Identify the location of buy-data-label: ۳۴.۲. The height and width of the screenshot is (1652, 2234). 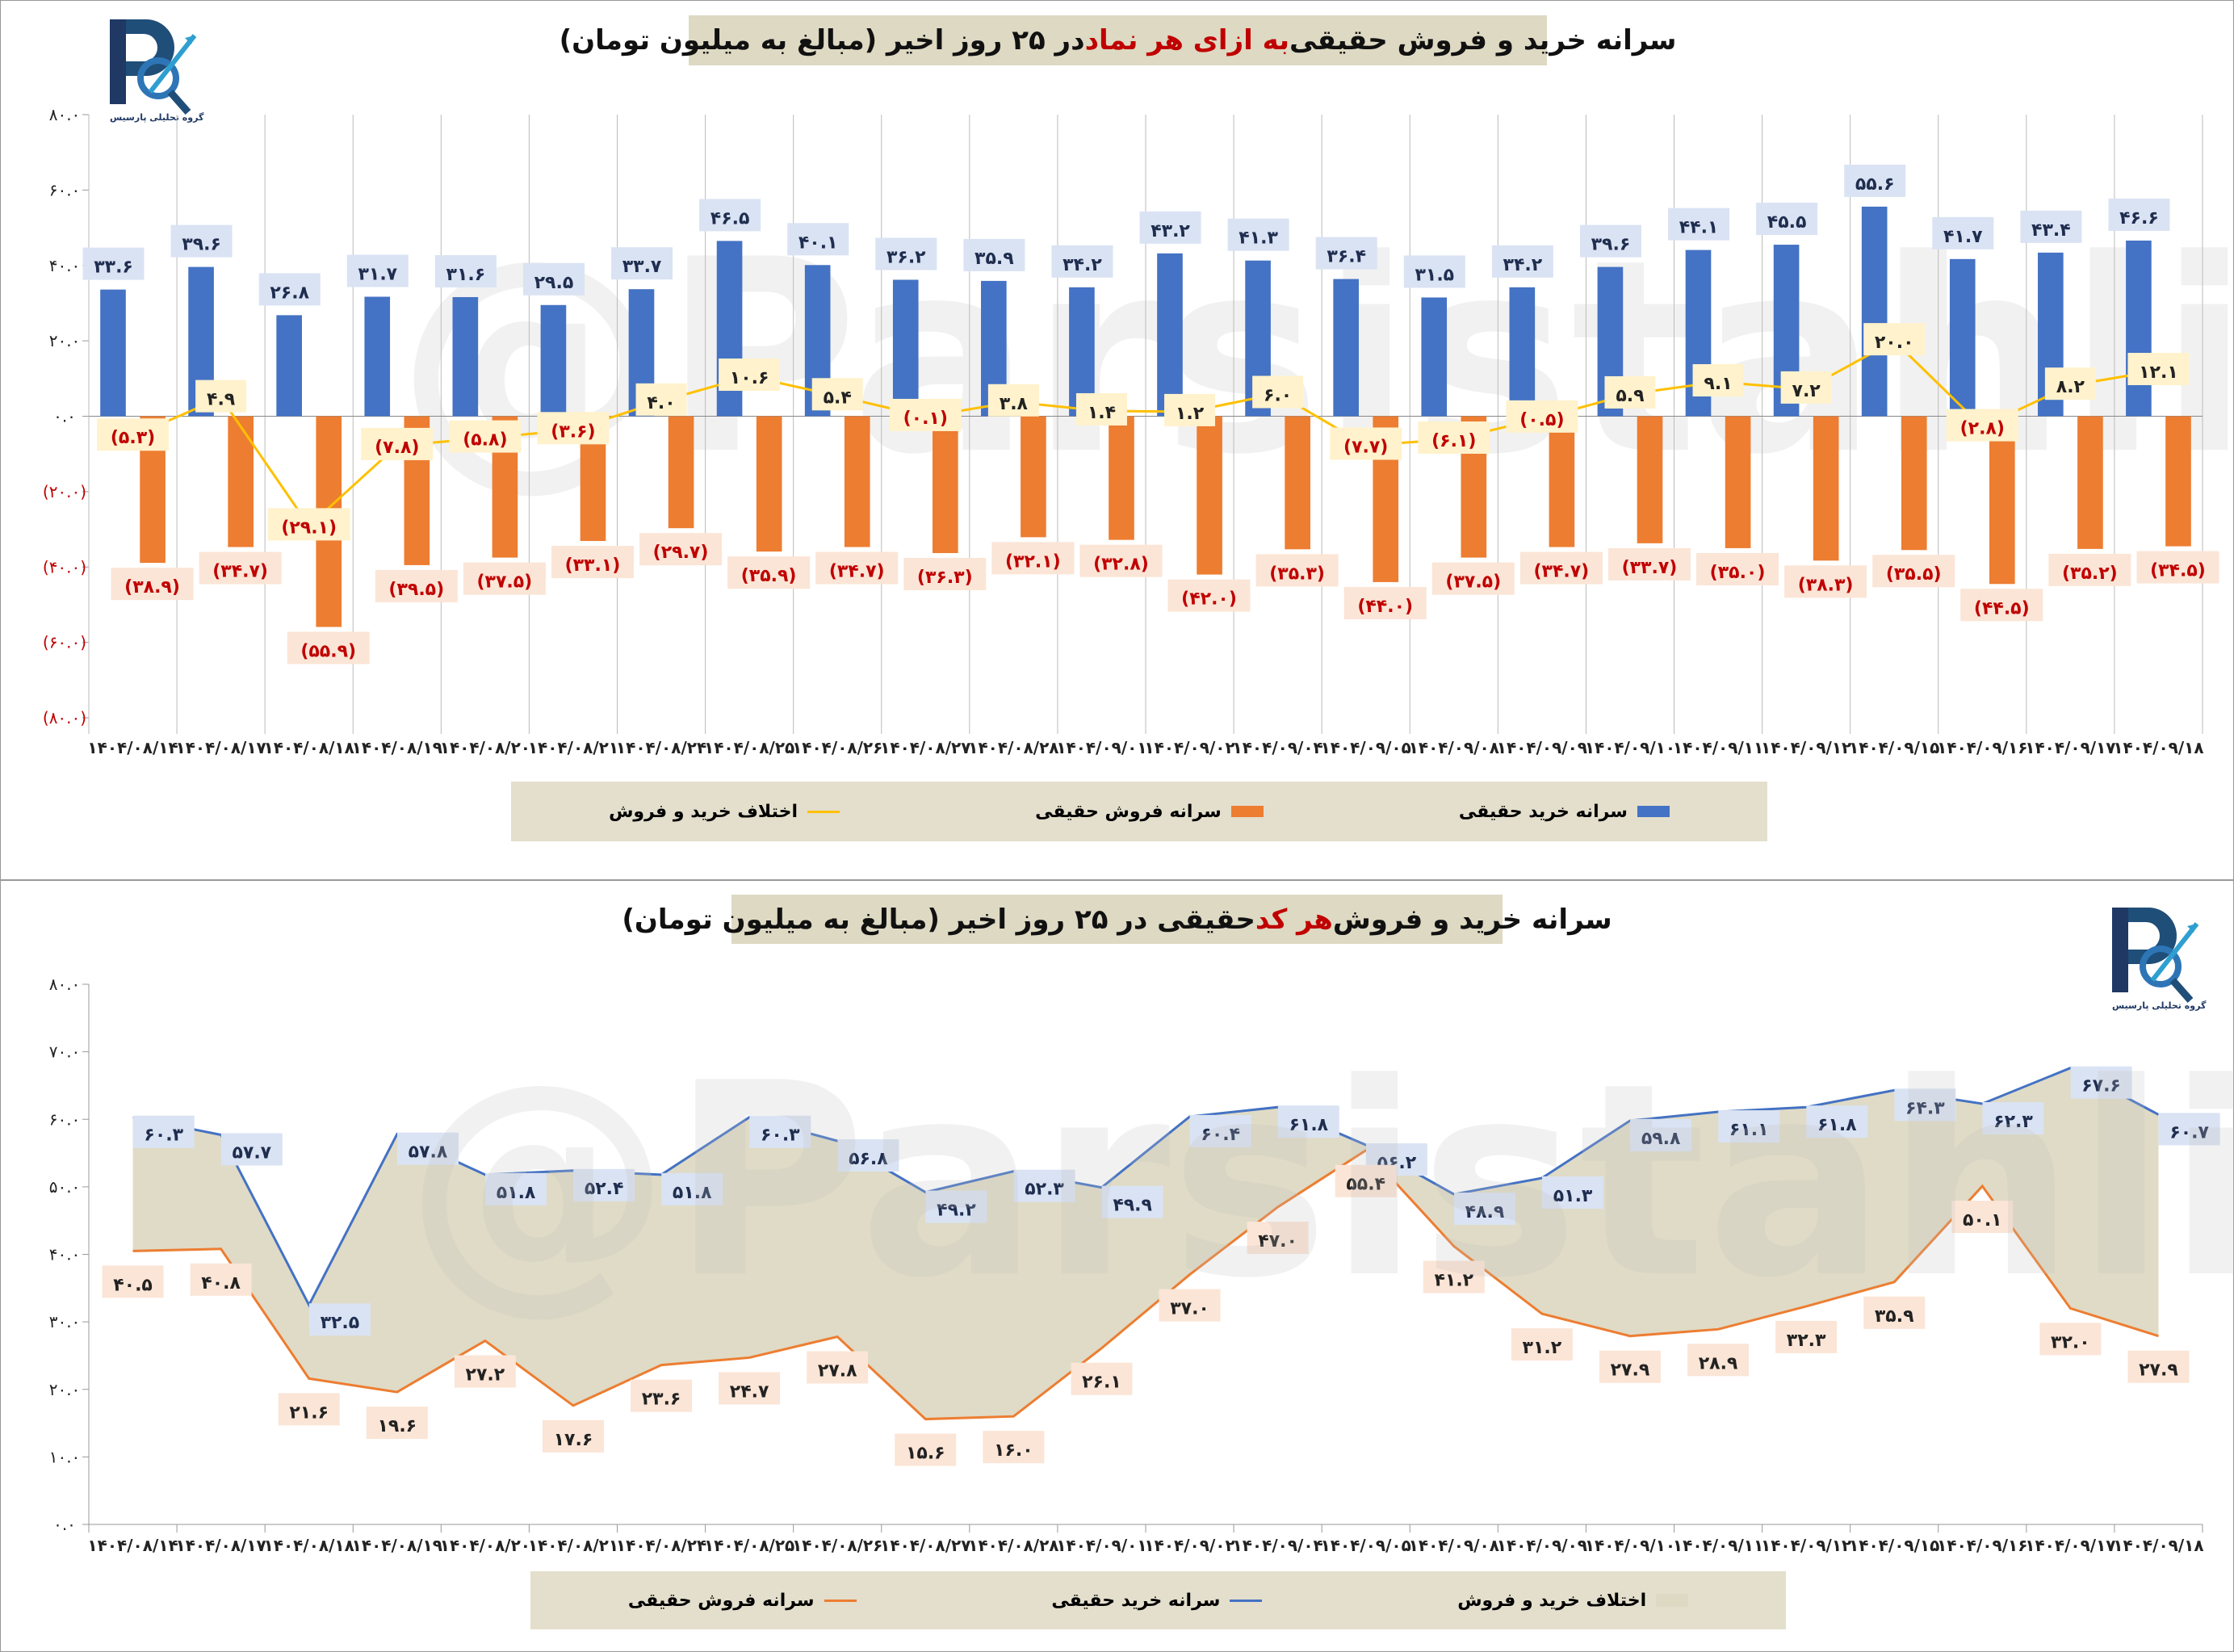
(1082, 265).